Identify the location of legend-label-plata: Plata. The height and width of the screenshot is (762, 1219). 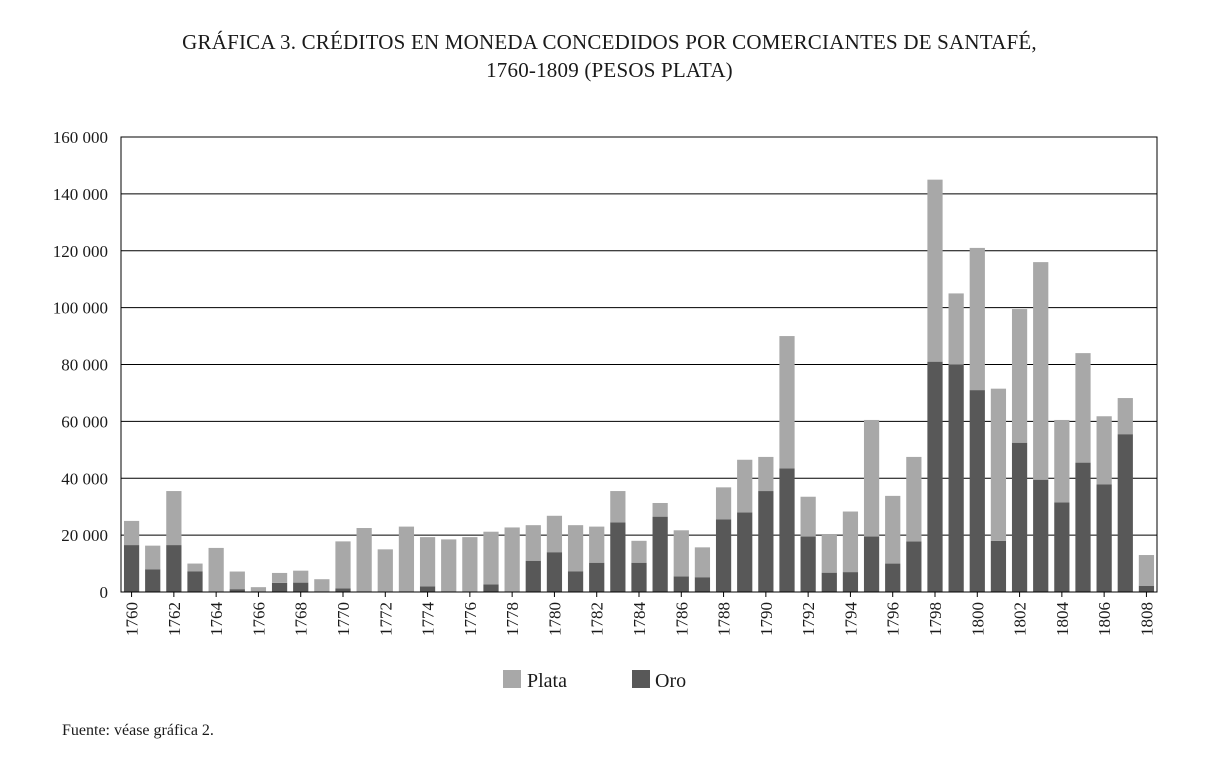
(547, 681).